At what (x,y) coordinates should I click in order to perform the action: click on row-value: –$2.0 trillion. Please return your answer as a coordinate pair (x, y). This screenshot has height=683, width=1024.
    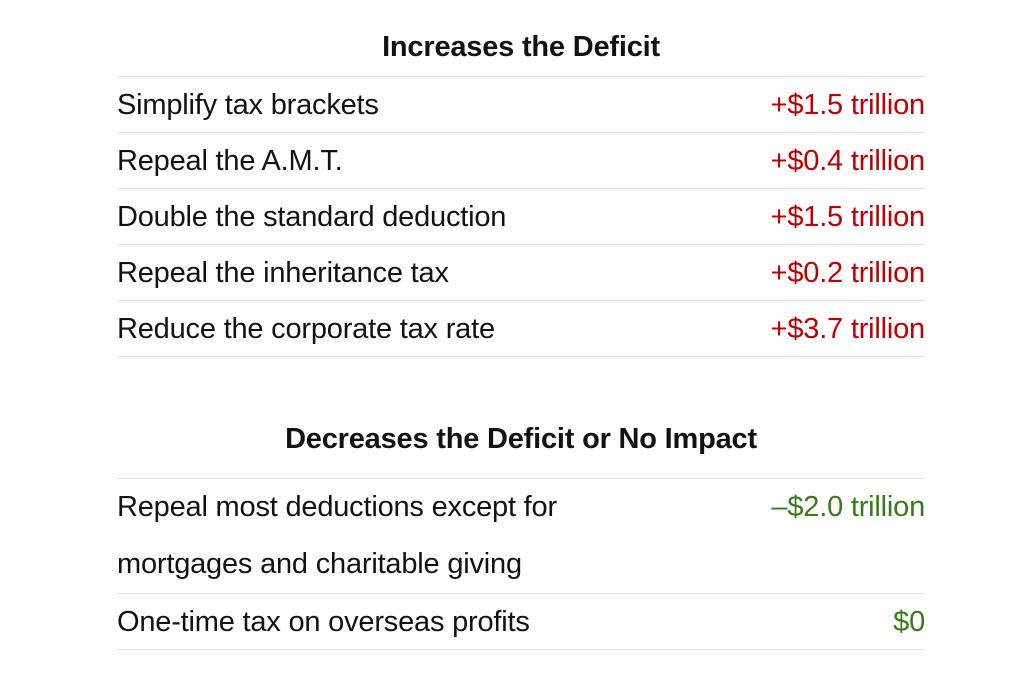
    Looking at the image, I should click on (848, 507).